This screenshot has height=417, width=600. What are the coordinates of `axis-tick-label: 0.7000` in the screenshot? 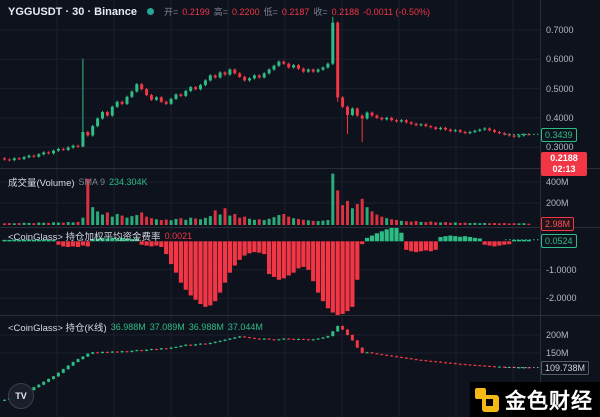 It's located at (560, 30).